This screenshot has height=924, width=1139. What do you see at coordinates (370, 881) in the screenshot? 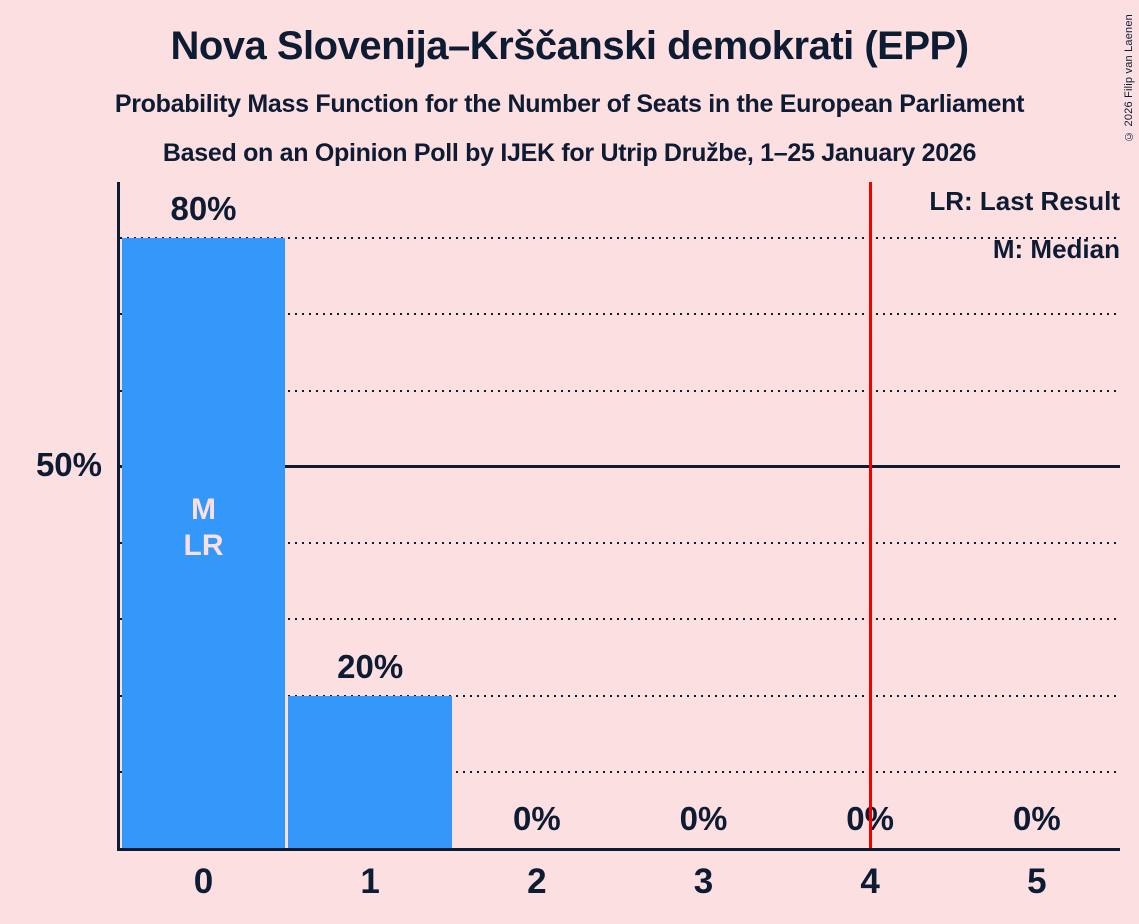
I see `x-tick-1: 1` at bounding box center [370, 881].